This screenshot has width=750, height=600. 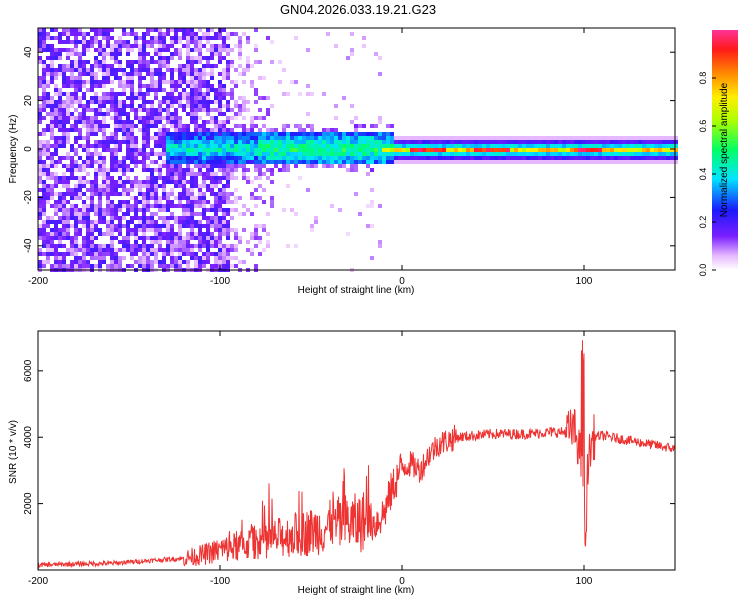 What do you see at coordinates (28, 503) in the screenshot?
I see `snr-y-tick-label: 2000` at bounding box center [28, 503].